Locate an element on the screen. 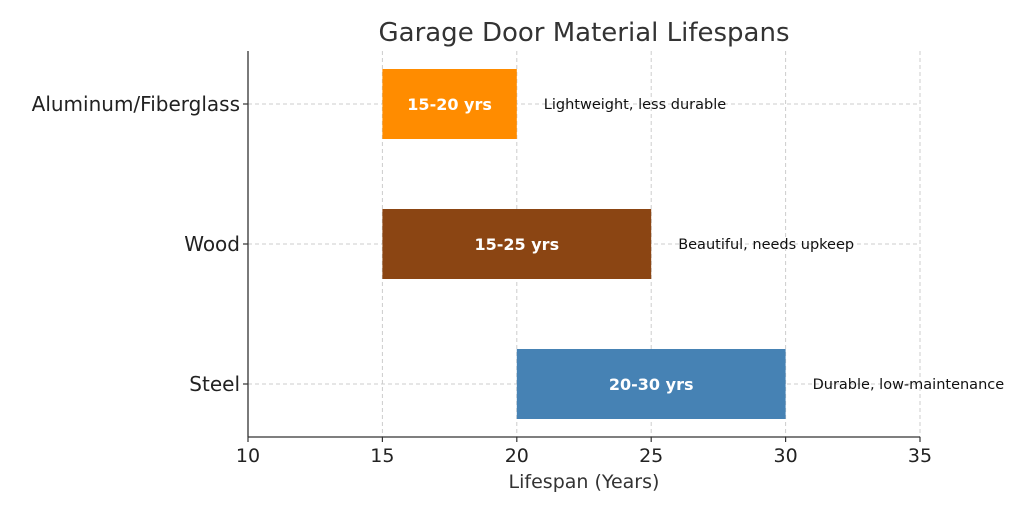  y-category-label: Wood is located at coordinates (212, 244).